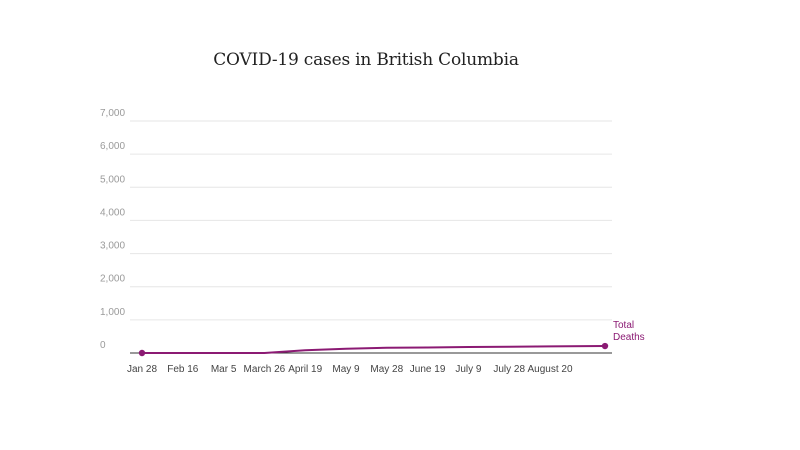  Describe the element at coordinates (509, 369) in the screenshot. I see `x-tick-label: July 28` at that location.